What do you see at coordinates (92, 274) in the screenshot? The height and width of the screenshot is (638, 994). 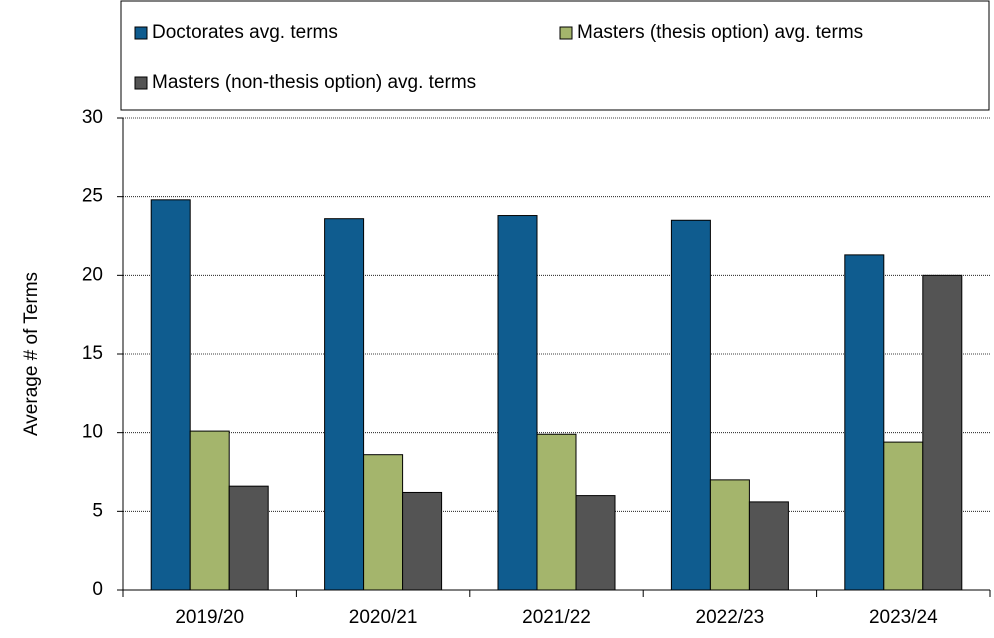 I see `y-tick-label: 20` at bounding box center [92, 274].